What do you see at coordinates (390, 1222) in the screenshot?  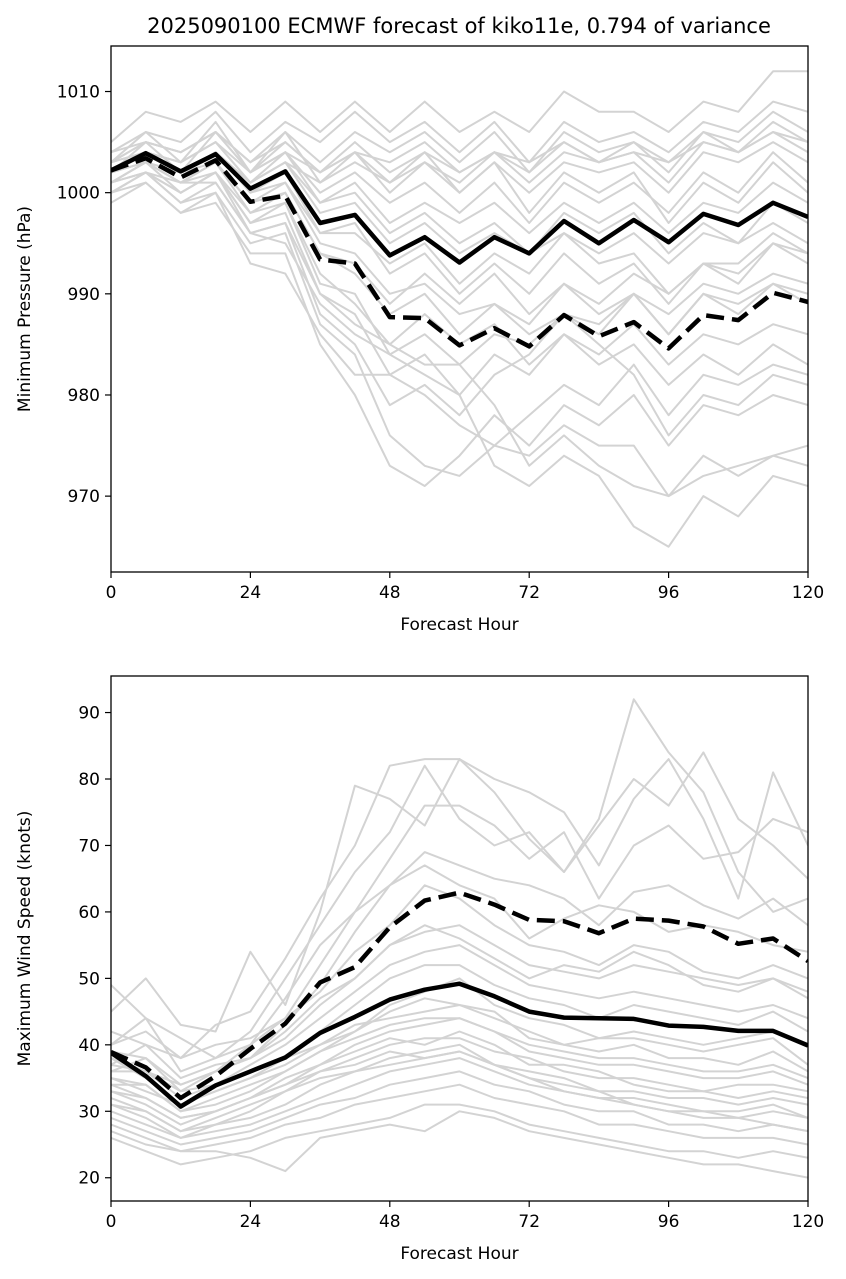 I see `wind-x-tick-label-2: 48` at bounding box center [390, 1222].